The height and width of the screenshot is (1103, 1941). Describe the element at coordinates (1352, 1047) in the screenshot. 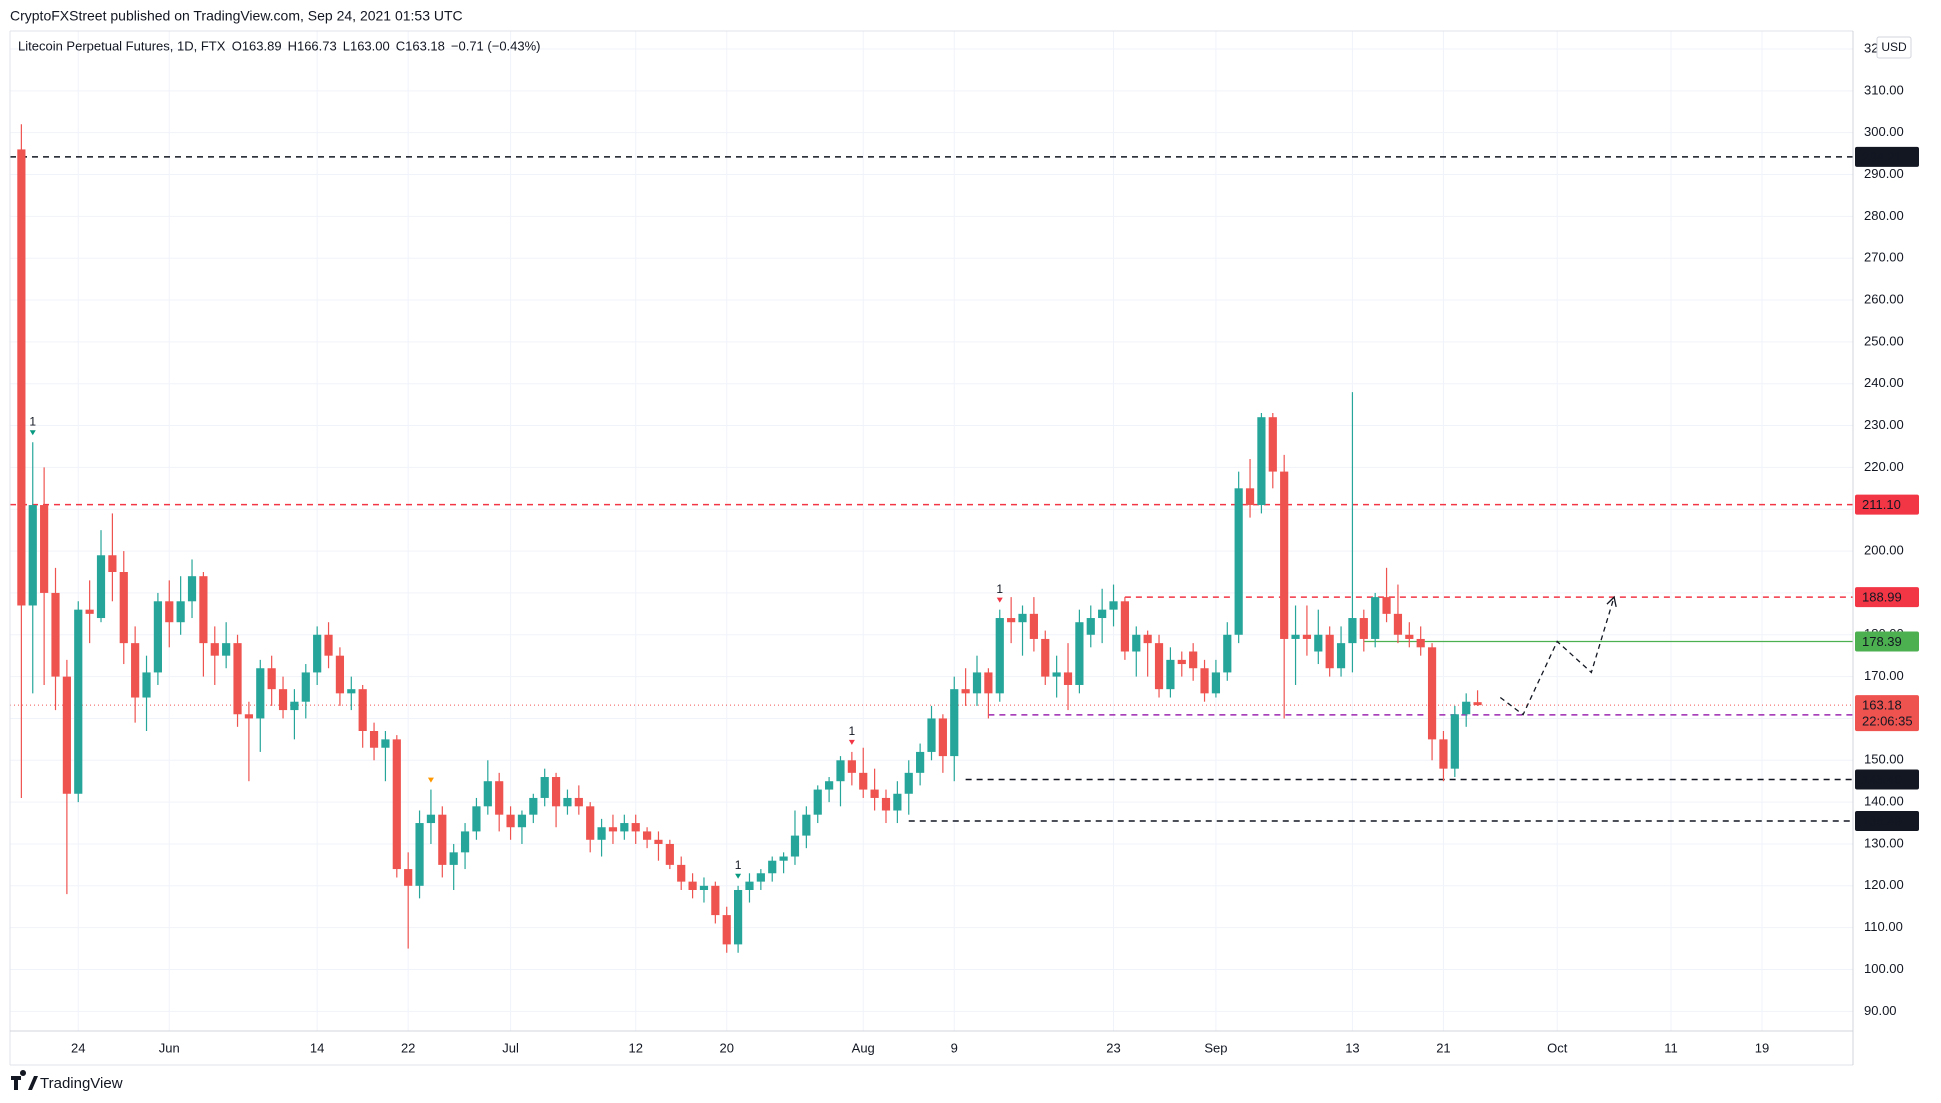

I see `x-tick-label: 13` at that location.